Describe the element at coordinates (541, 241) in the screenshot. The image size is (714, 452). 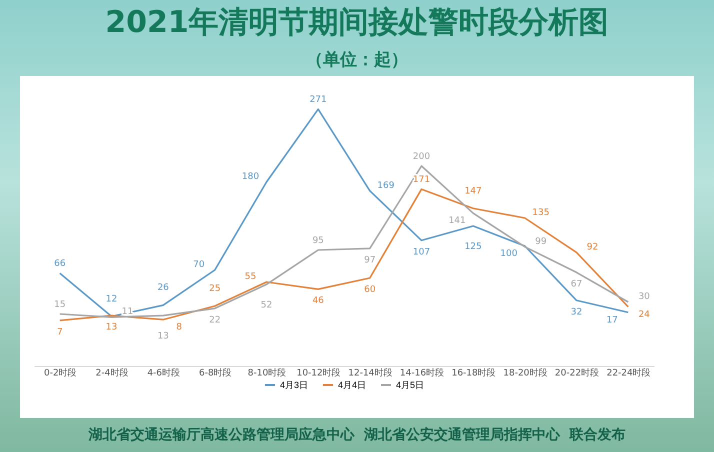
I see `data-label: 99` at that location.